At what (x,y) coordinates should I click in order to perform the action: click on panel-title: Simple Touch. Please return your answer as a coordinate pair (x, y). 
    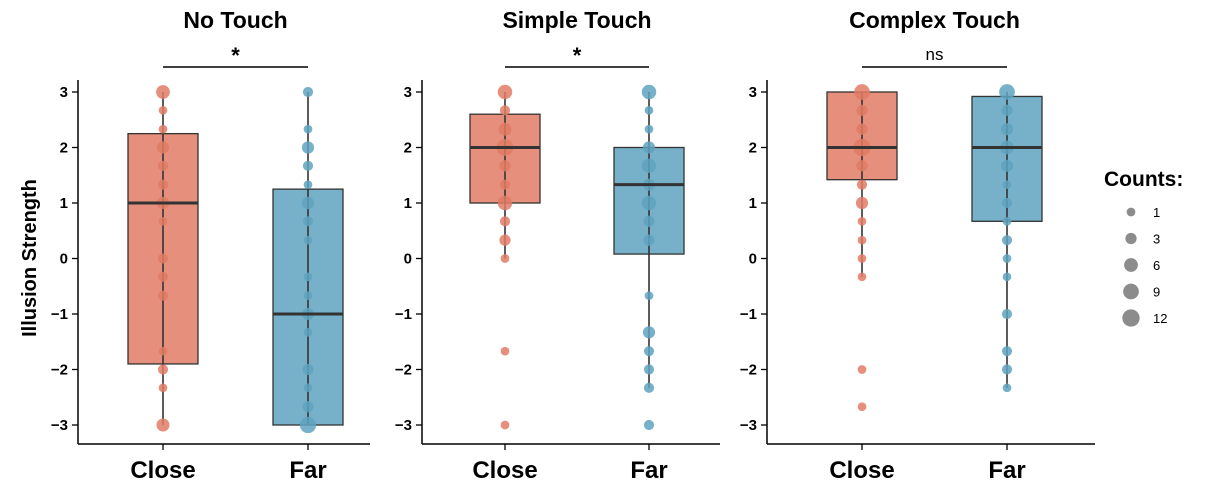
    Looking at the image, I should click on (576, 20).